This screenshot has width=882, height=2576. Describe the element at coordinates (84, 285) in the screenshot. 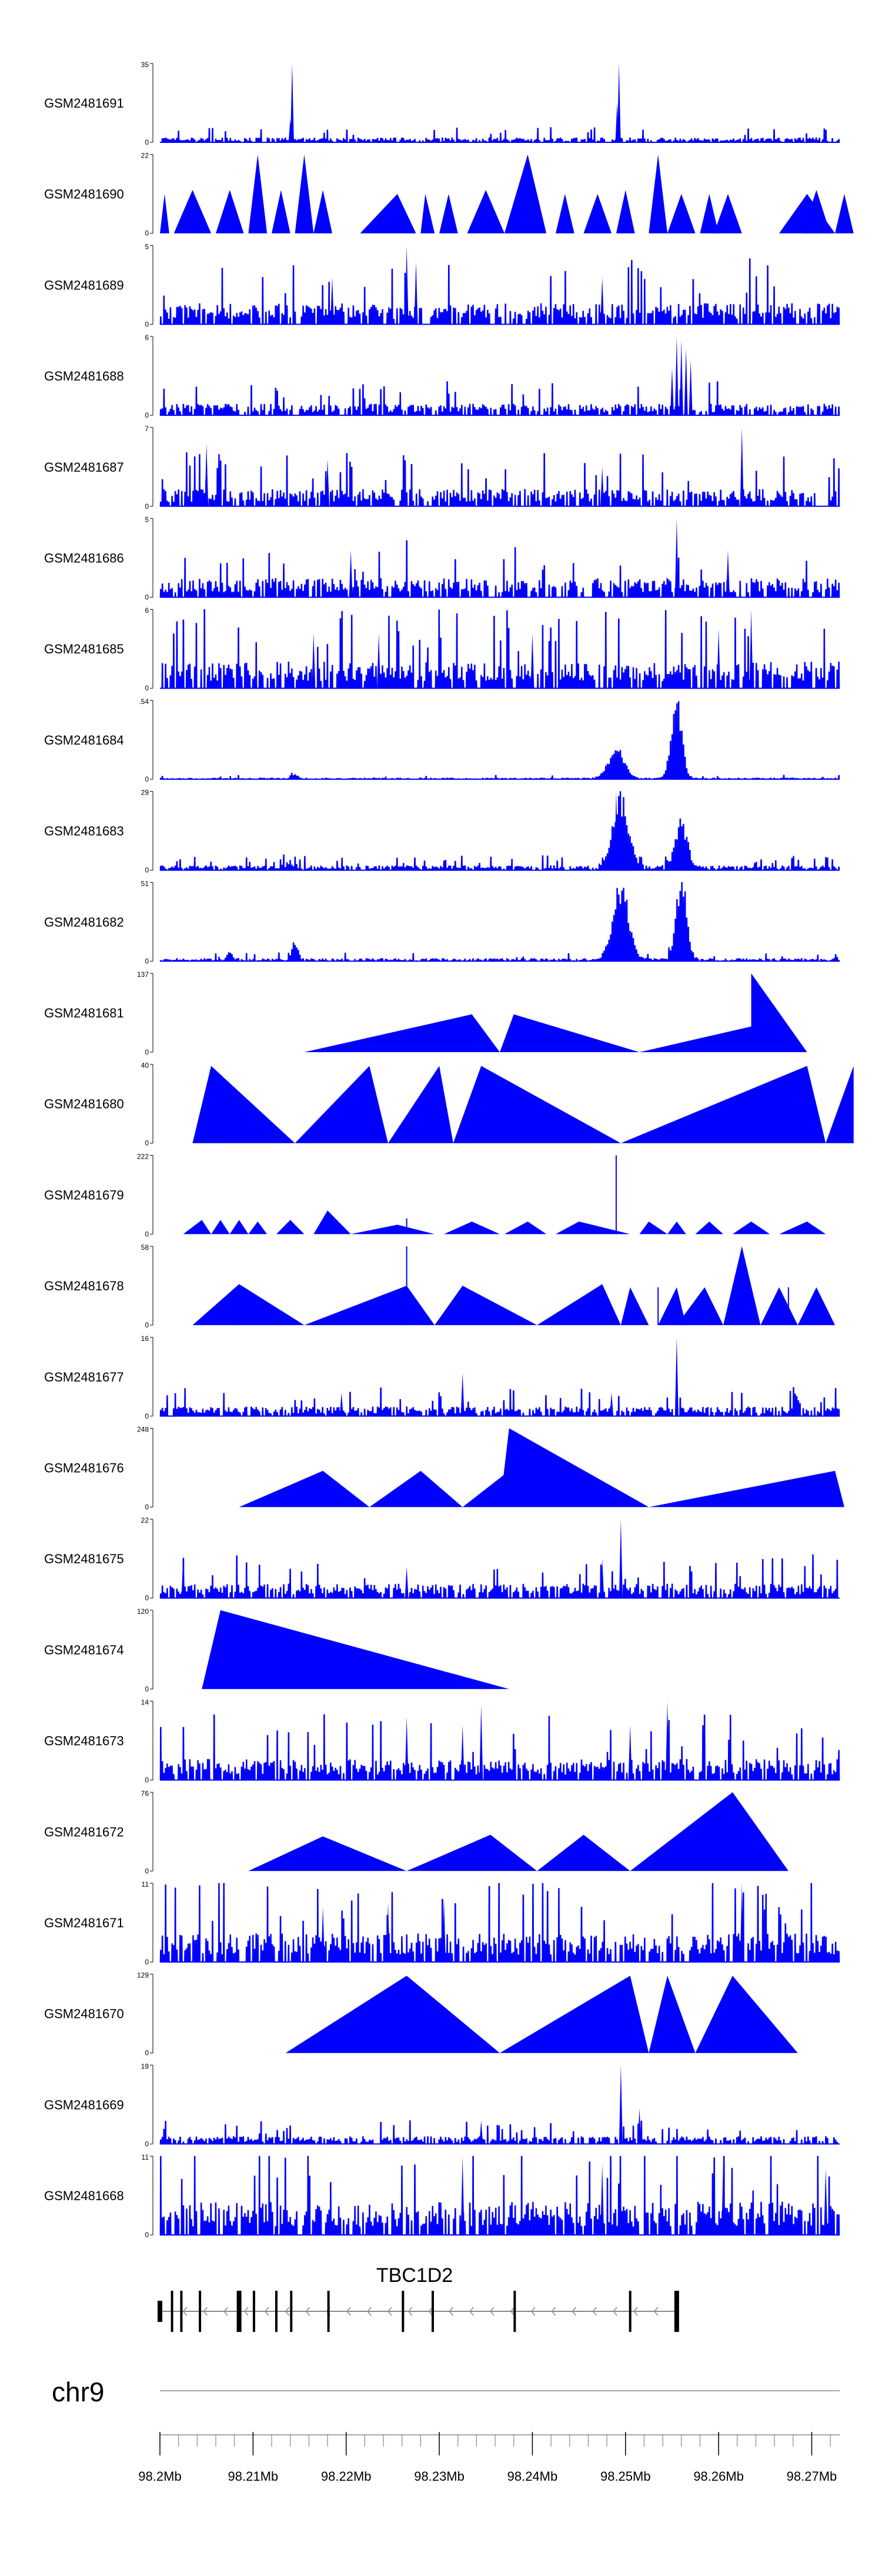

I see `track-label: GSM2481689` at that location.